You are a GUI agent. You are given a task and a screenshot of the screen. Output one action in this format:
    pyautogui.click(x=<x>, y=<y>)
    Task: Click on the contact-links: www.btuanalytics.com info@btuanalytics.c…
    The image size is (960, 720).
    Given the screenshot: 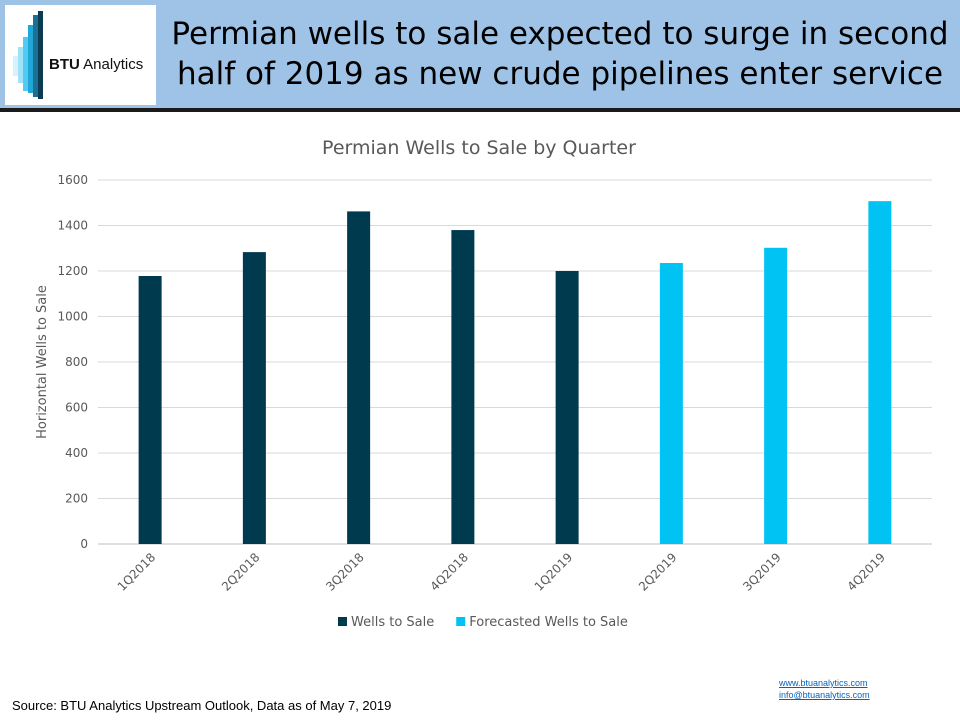 What is the action you would take?
    pyautogui.click(x=824, y=689)
    